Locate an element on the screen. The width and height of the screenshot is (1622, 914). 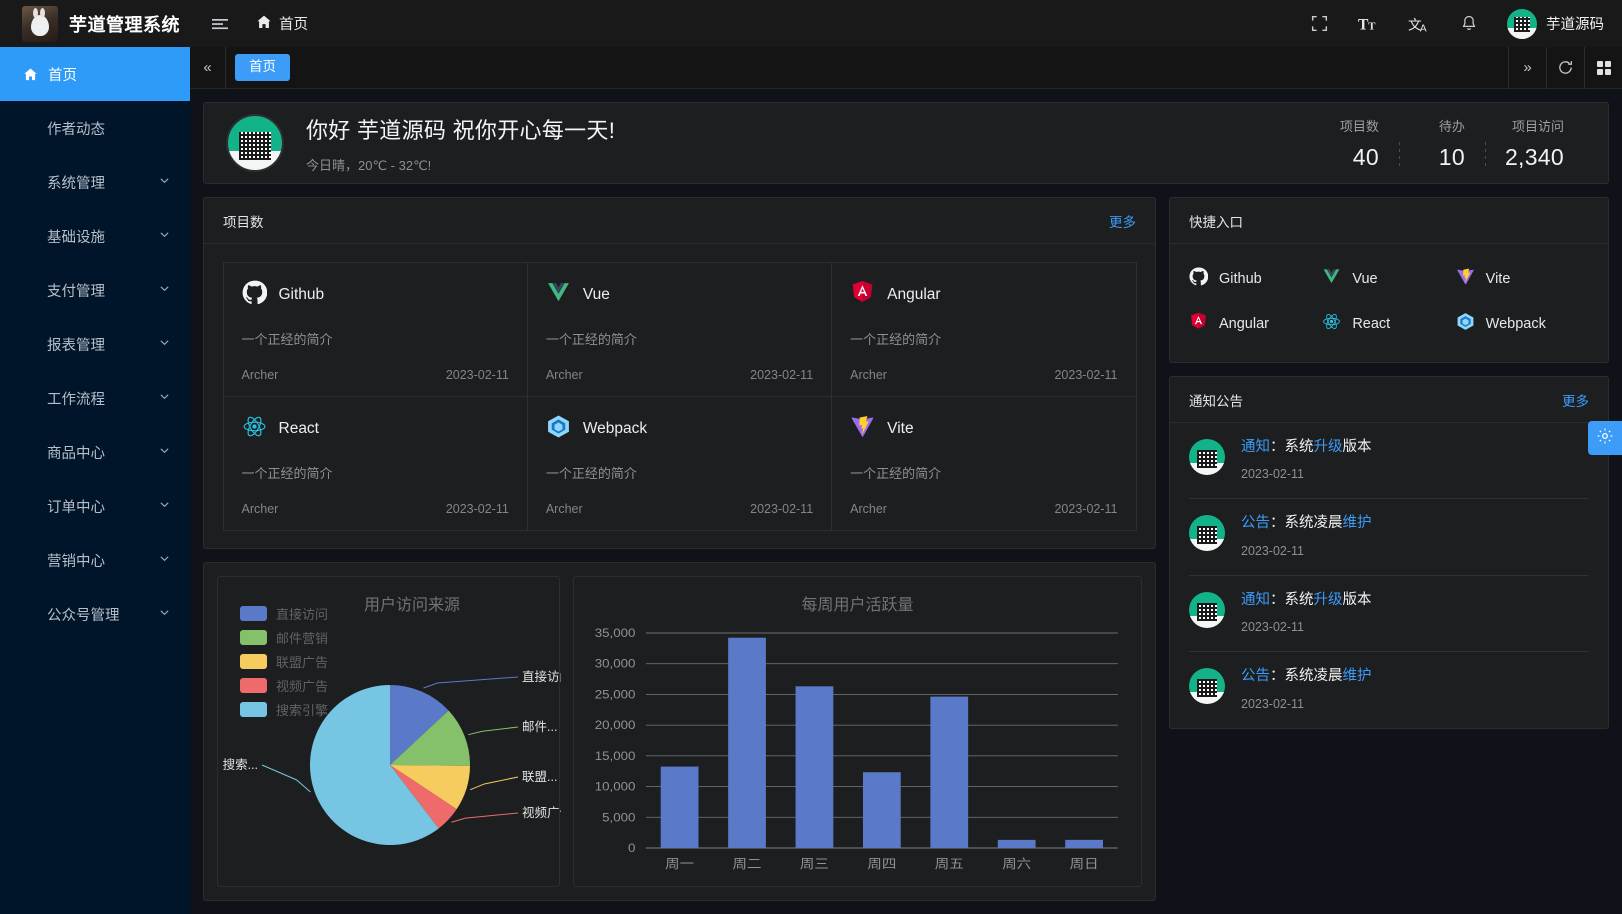
vite-icon is located at coordinates (1465, 278).